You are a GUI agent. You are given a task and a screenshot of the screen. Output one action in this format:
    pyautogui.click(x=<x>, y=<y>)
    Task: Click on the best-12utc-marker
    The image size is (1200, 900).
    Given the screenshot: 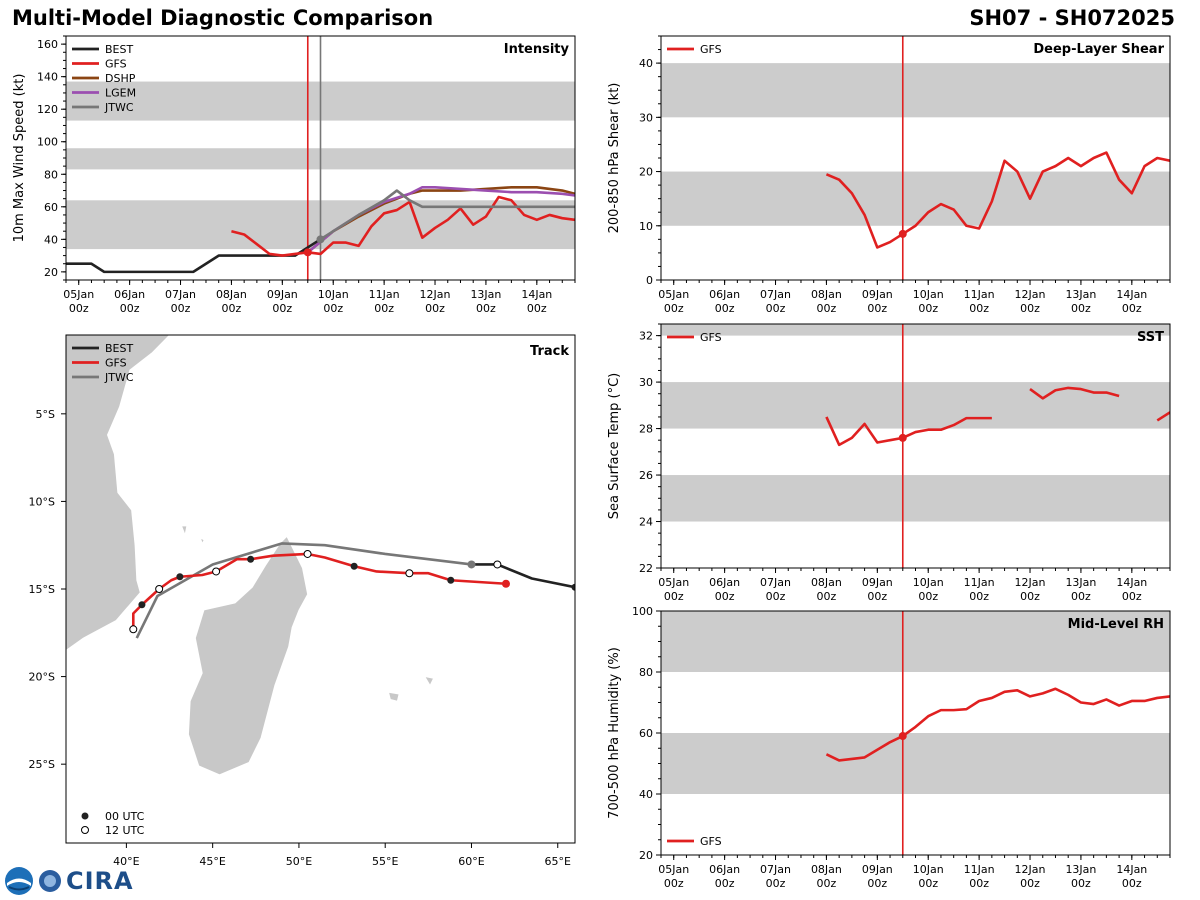 What is the action you would take?
    pyautogui.click(x=497, y=564)
    